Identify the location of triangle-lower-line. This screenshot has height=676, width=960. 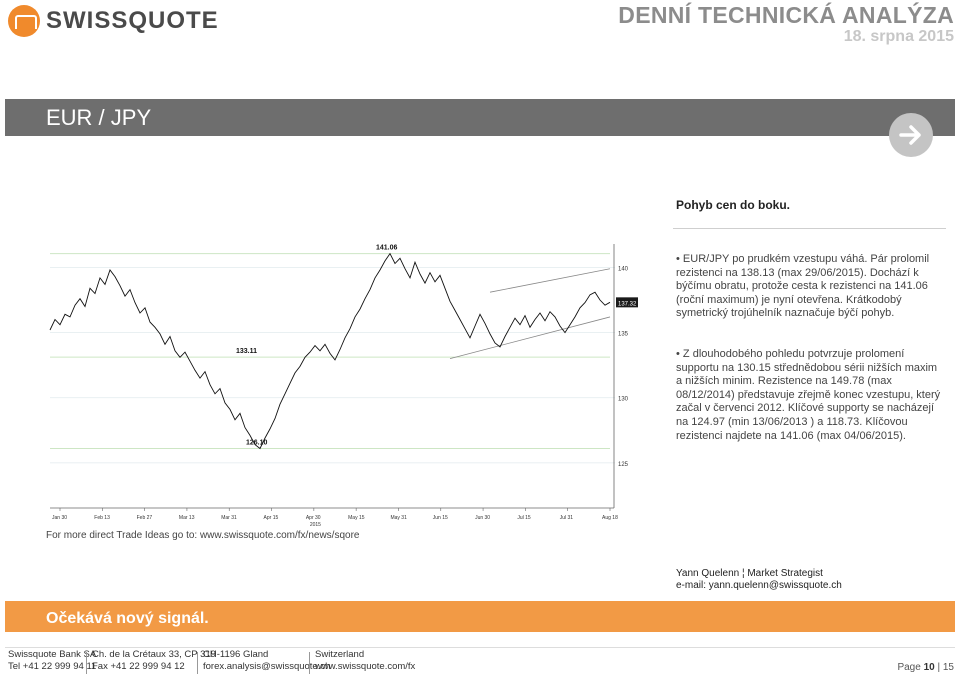
(530, 337).